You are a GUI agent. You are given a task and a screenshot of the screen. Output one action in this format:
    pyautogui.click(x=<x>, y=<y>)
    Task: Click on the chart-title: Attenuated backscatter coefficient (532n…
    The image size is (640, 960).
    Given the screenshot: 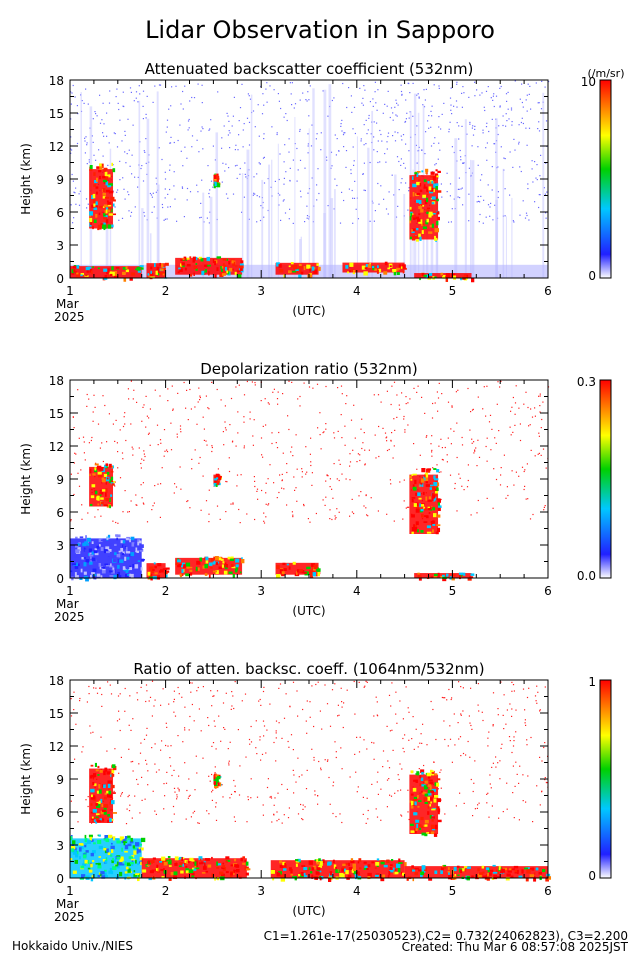 What is the action you would take?
    pyautogui.click(x=309, y=69)
    